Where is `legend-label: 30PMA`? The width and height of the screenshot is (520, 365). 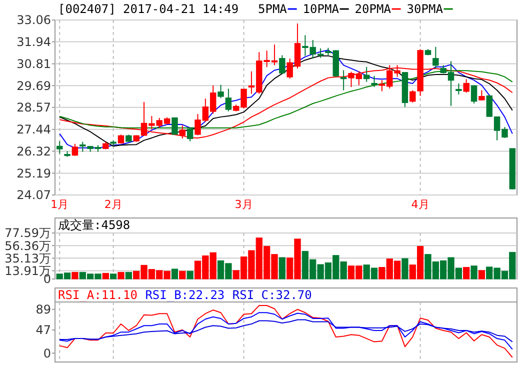 legend-label: 30PMA is located at coordinates (425, 9).